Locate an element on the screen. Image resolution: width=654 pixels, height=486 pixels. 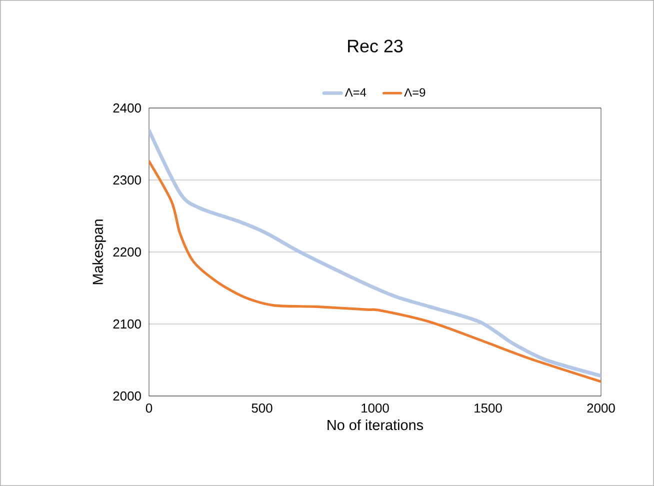
chart-title: Rec 23 is located at coordinates (375, 46).